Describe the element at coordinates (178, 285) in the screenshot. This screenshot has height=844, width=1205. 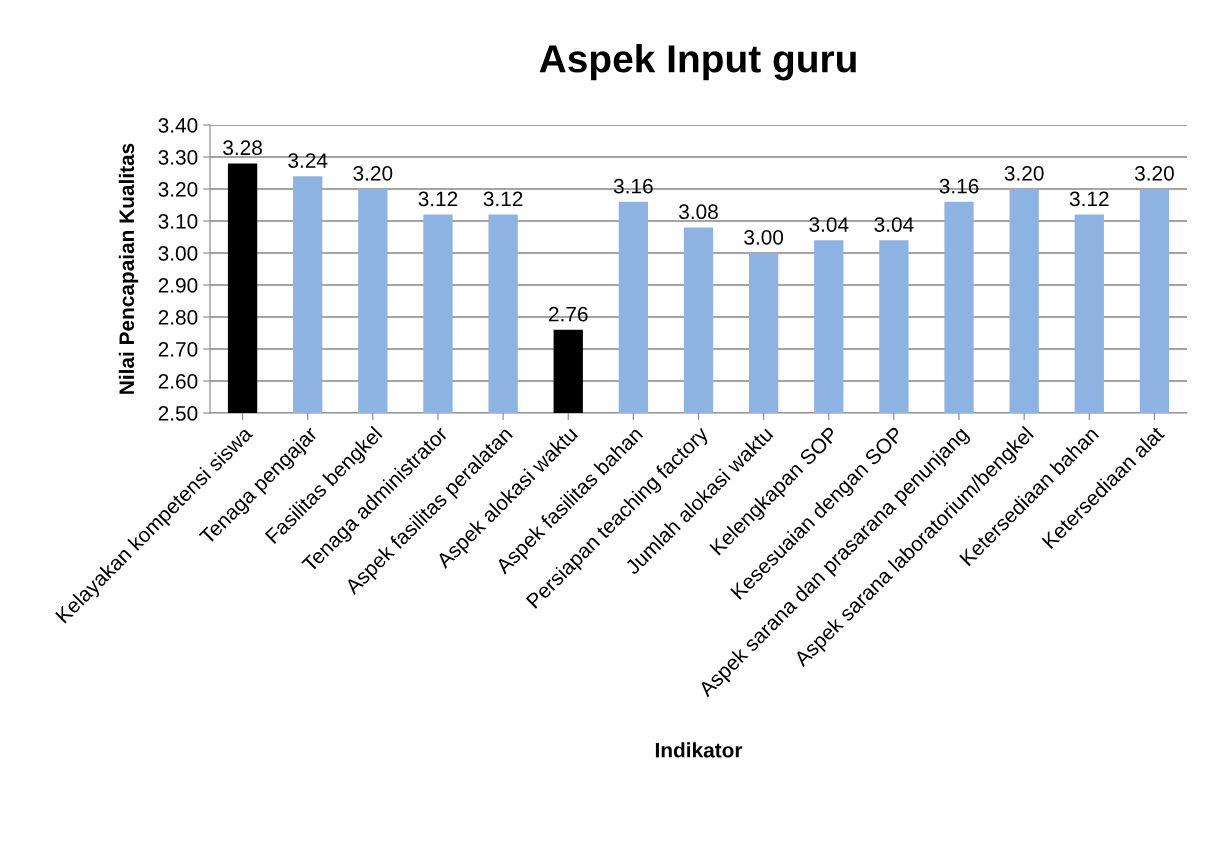
I see `y-tick-label: 2.90` at that location.